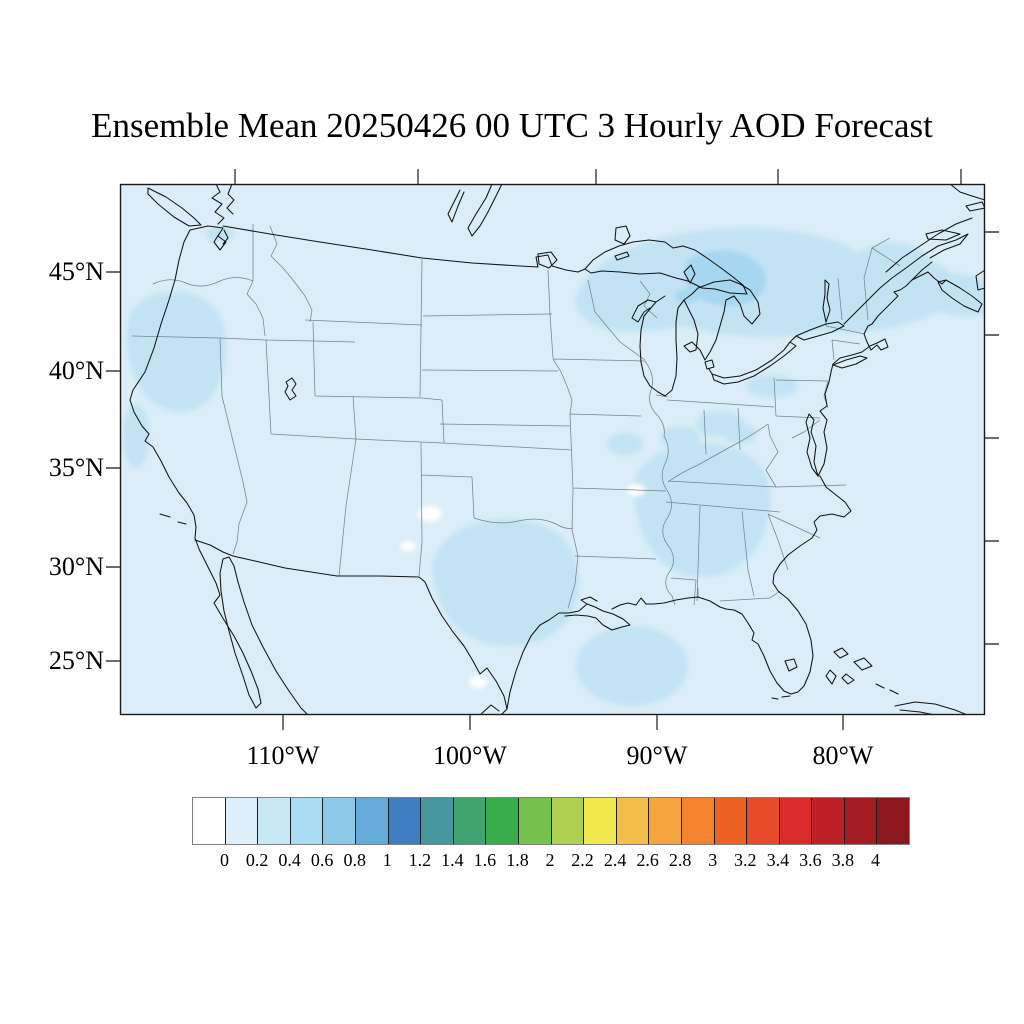 Image resolution: width=1024 pixels, height=1024 pixels. I want to click on coast-baja-mexico, so click(253, 631).